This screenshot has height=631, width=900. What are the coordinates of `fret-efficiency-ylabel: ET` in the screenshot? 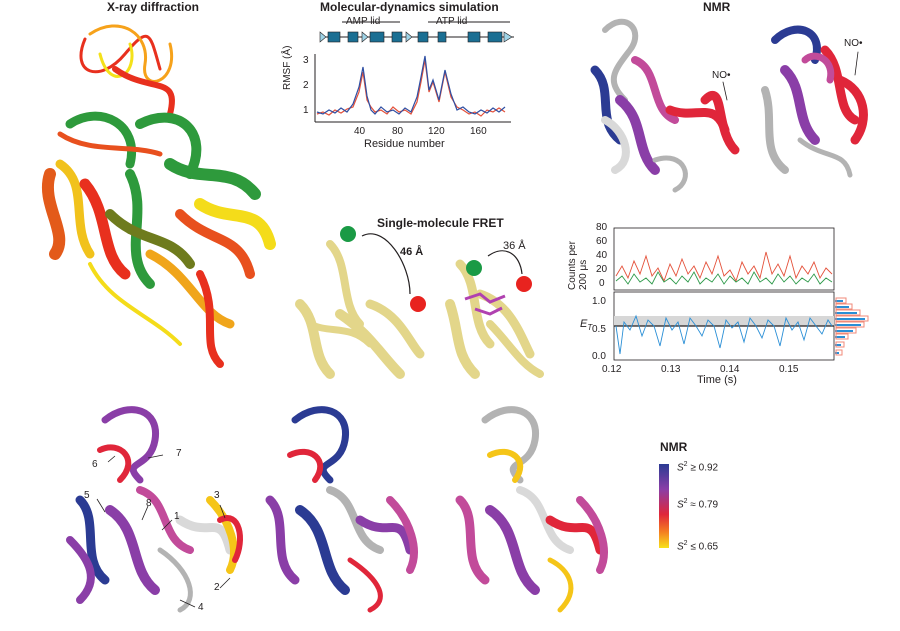 It's located at (586, 325).